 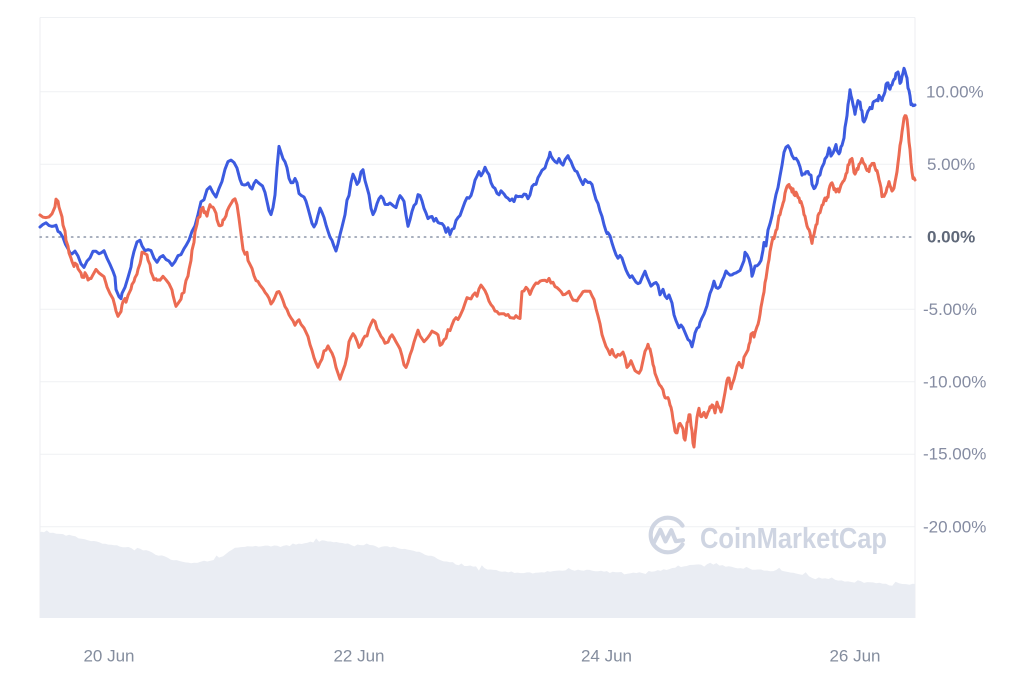 I want to click on svg-text: 26 Jun, so click(x=854, y=656).